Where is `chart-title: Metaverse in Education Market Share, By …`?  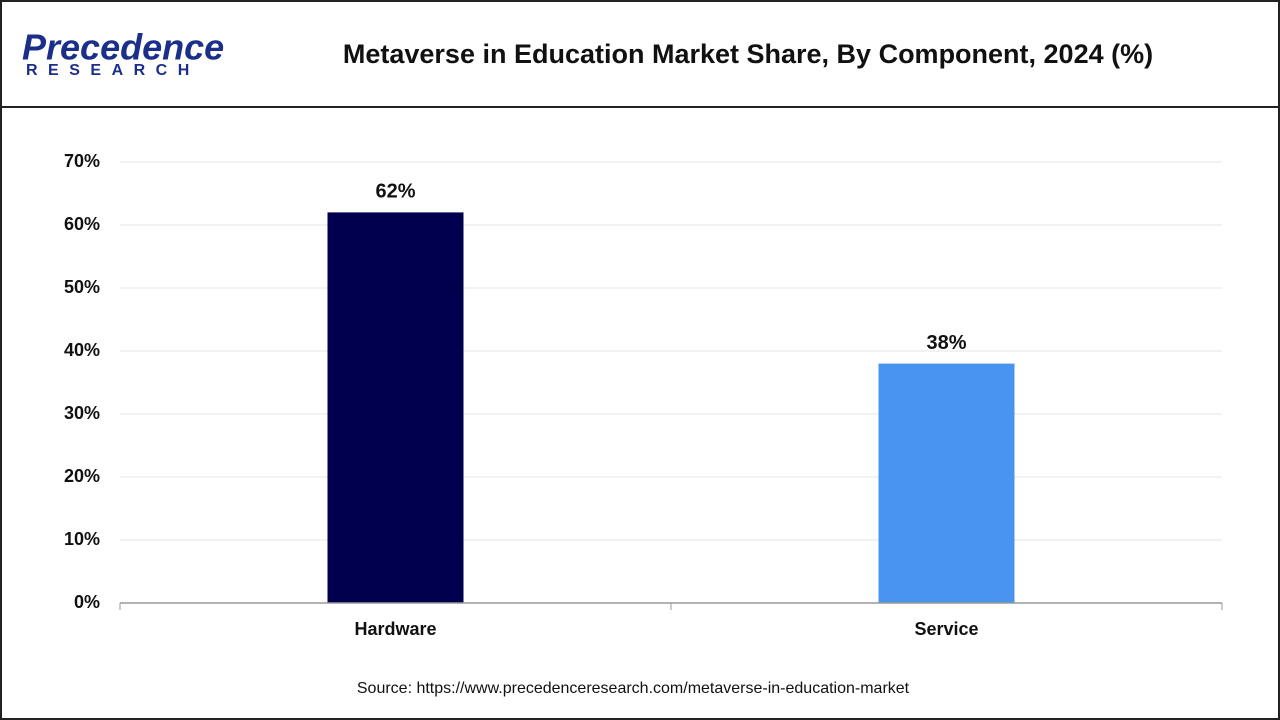
chart-title: Metaverse in Education Market Share, By … is located at coordinates (748, 54).